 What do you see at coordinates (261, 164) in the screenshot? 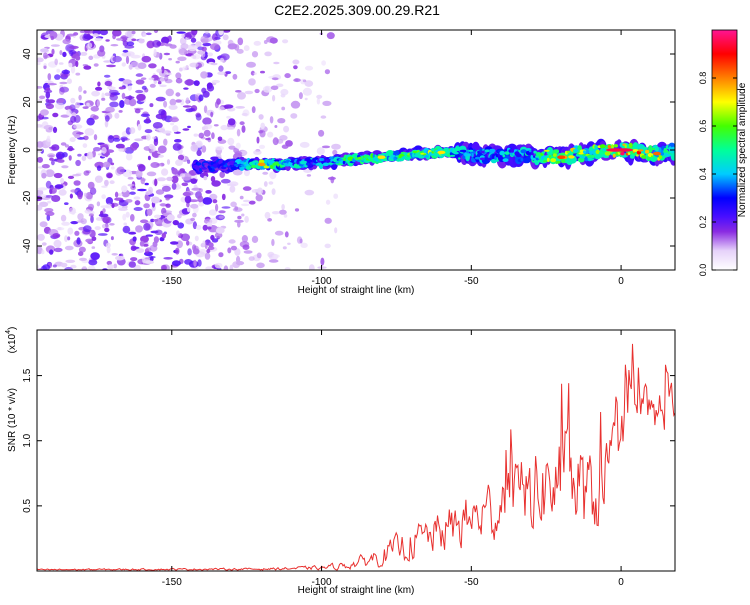
I see `signal-peak` at bounding box center [261, 164].